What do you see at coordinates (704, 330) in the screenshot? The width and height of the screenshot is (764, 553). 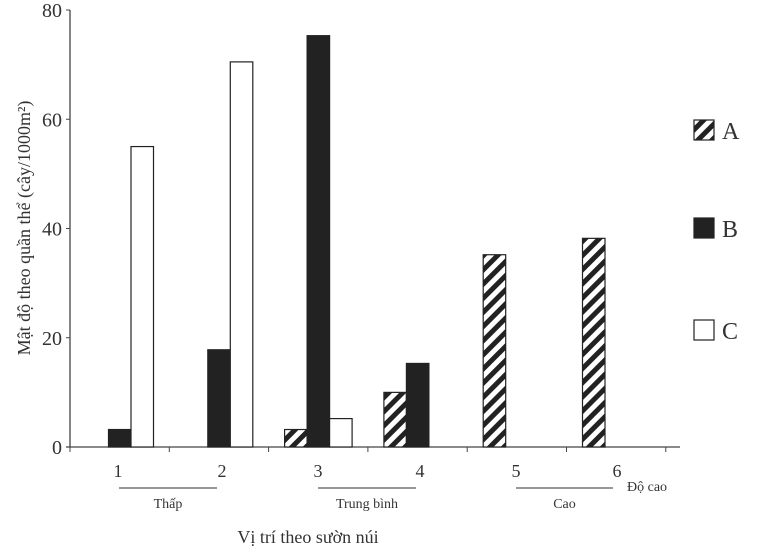 I see `legend-swatch-C` at bounding box center [704, 330].